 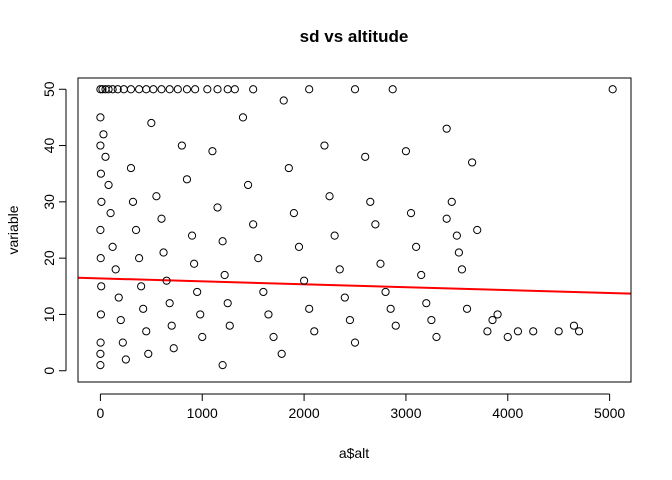 I want to click on y-tick-label: 30, so click(x=49, y=202).